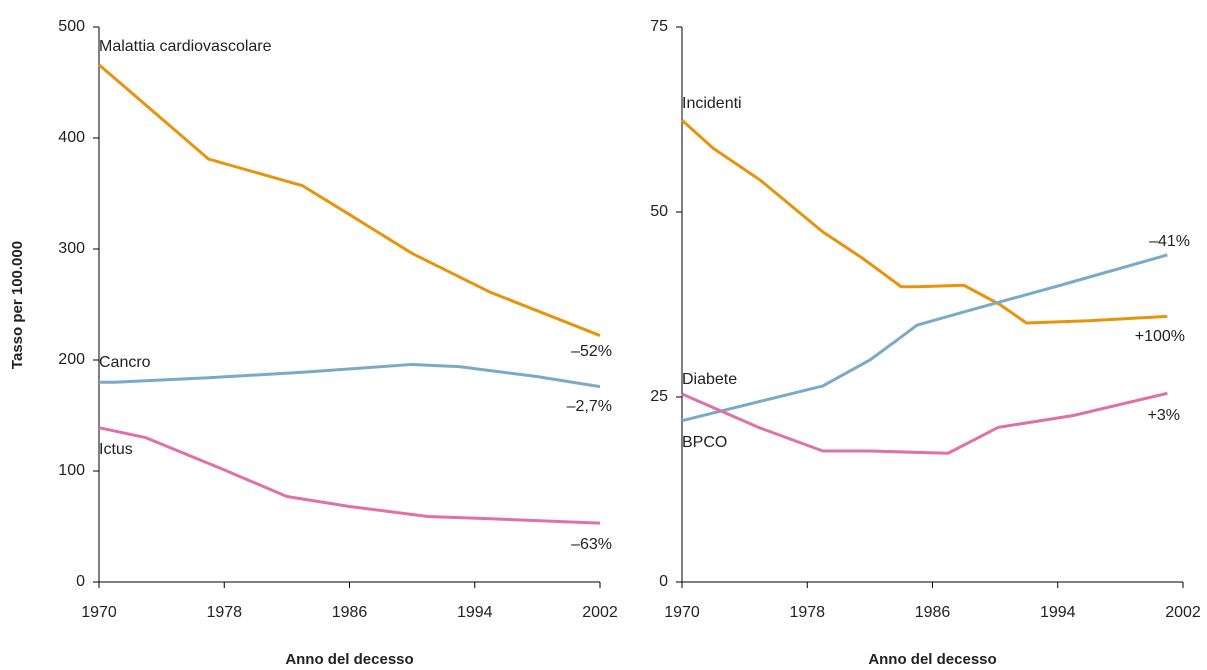  What do you see at coordinates (659, 211) in the screenshot?
I see `y-tick-label: 50` at bounding box center [659, 211].